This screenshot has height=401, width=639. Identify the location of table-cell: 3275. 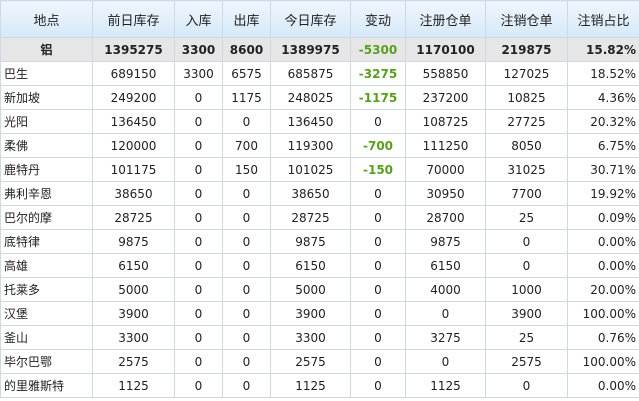
(445, 337).